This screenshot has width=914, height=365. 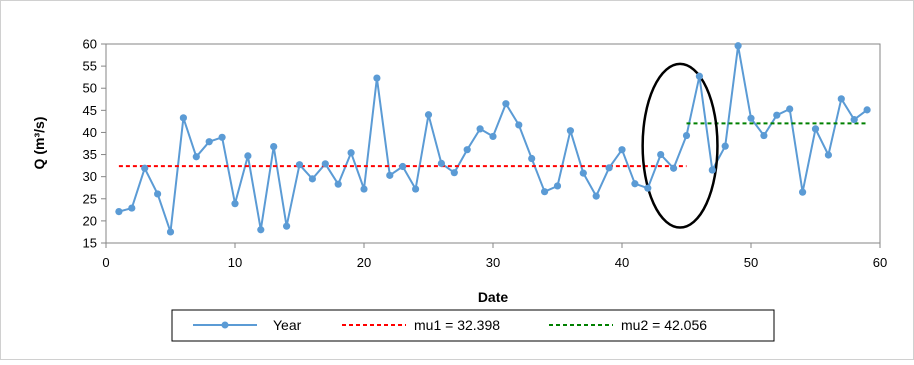 What do you see at coordinates (90, 198) in the screenshot?
I see `y-tick-label: 25` at bounding box center [90, 198].